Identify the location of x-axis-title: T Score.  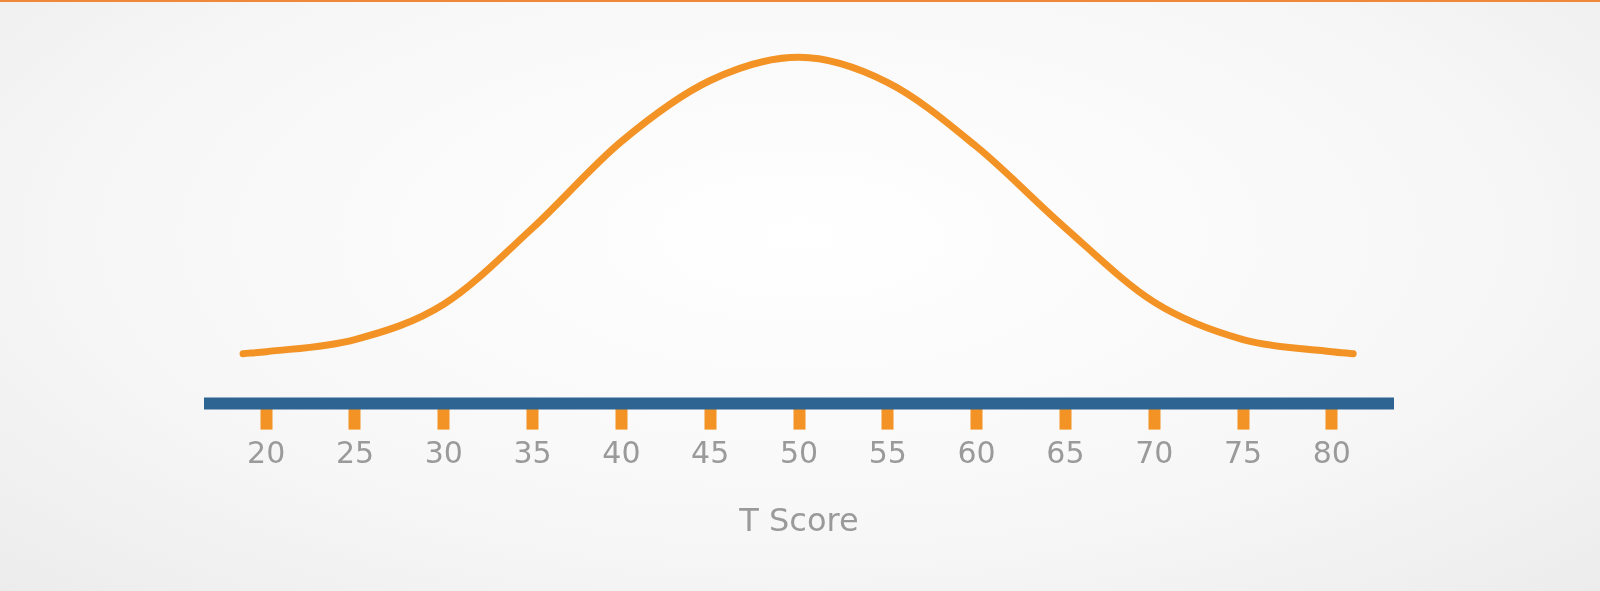
(798, 520).